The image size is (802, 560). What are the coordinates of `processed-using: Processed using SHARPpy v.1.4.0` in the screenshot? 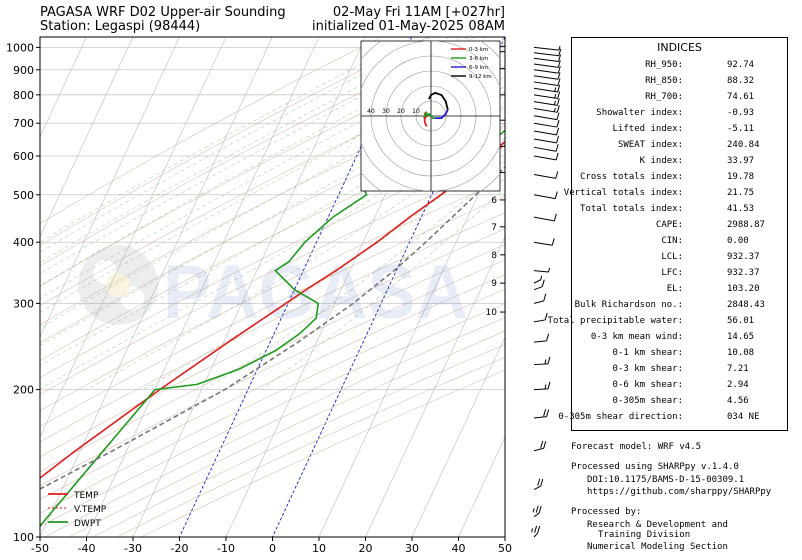 It's located at (655, 467).